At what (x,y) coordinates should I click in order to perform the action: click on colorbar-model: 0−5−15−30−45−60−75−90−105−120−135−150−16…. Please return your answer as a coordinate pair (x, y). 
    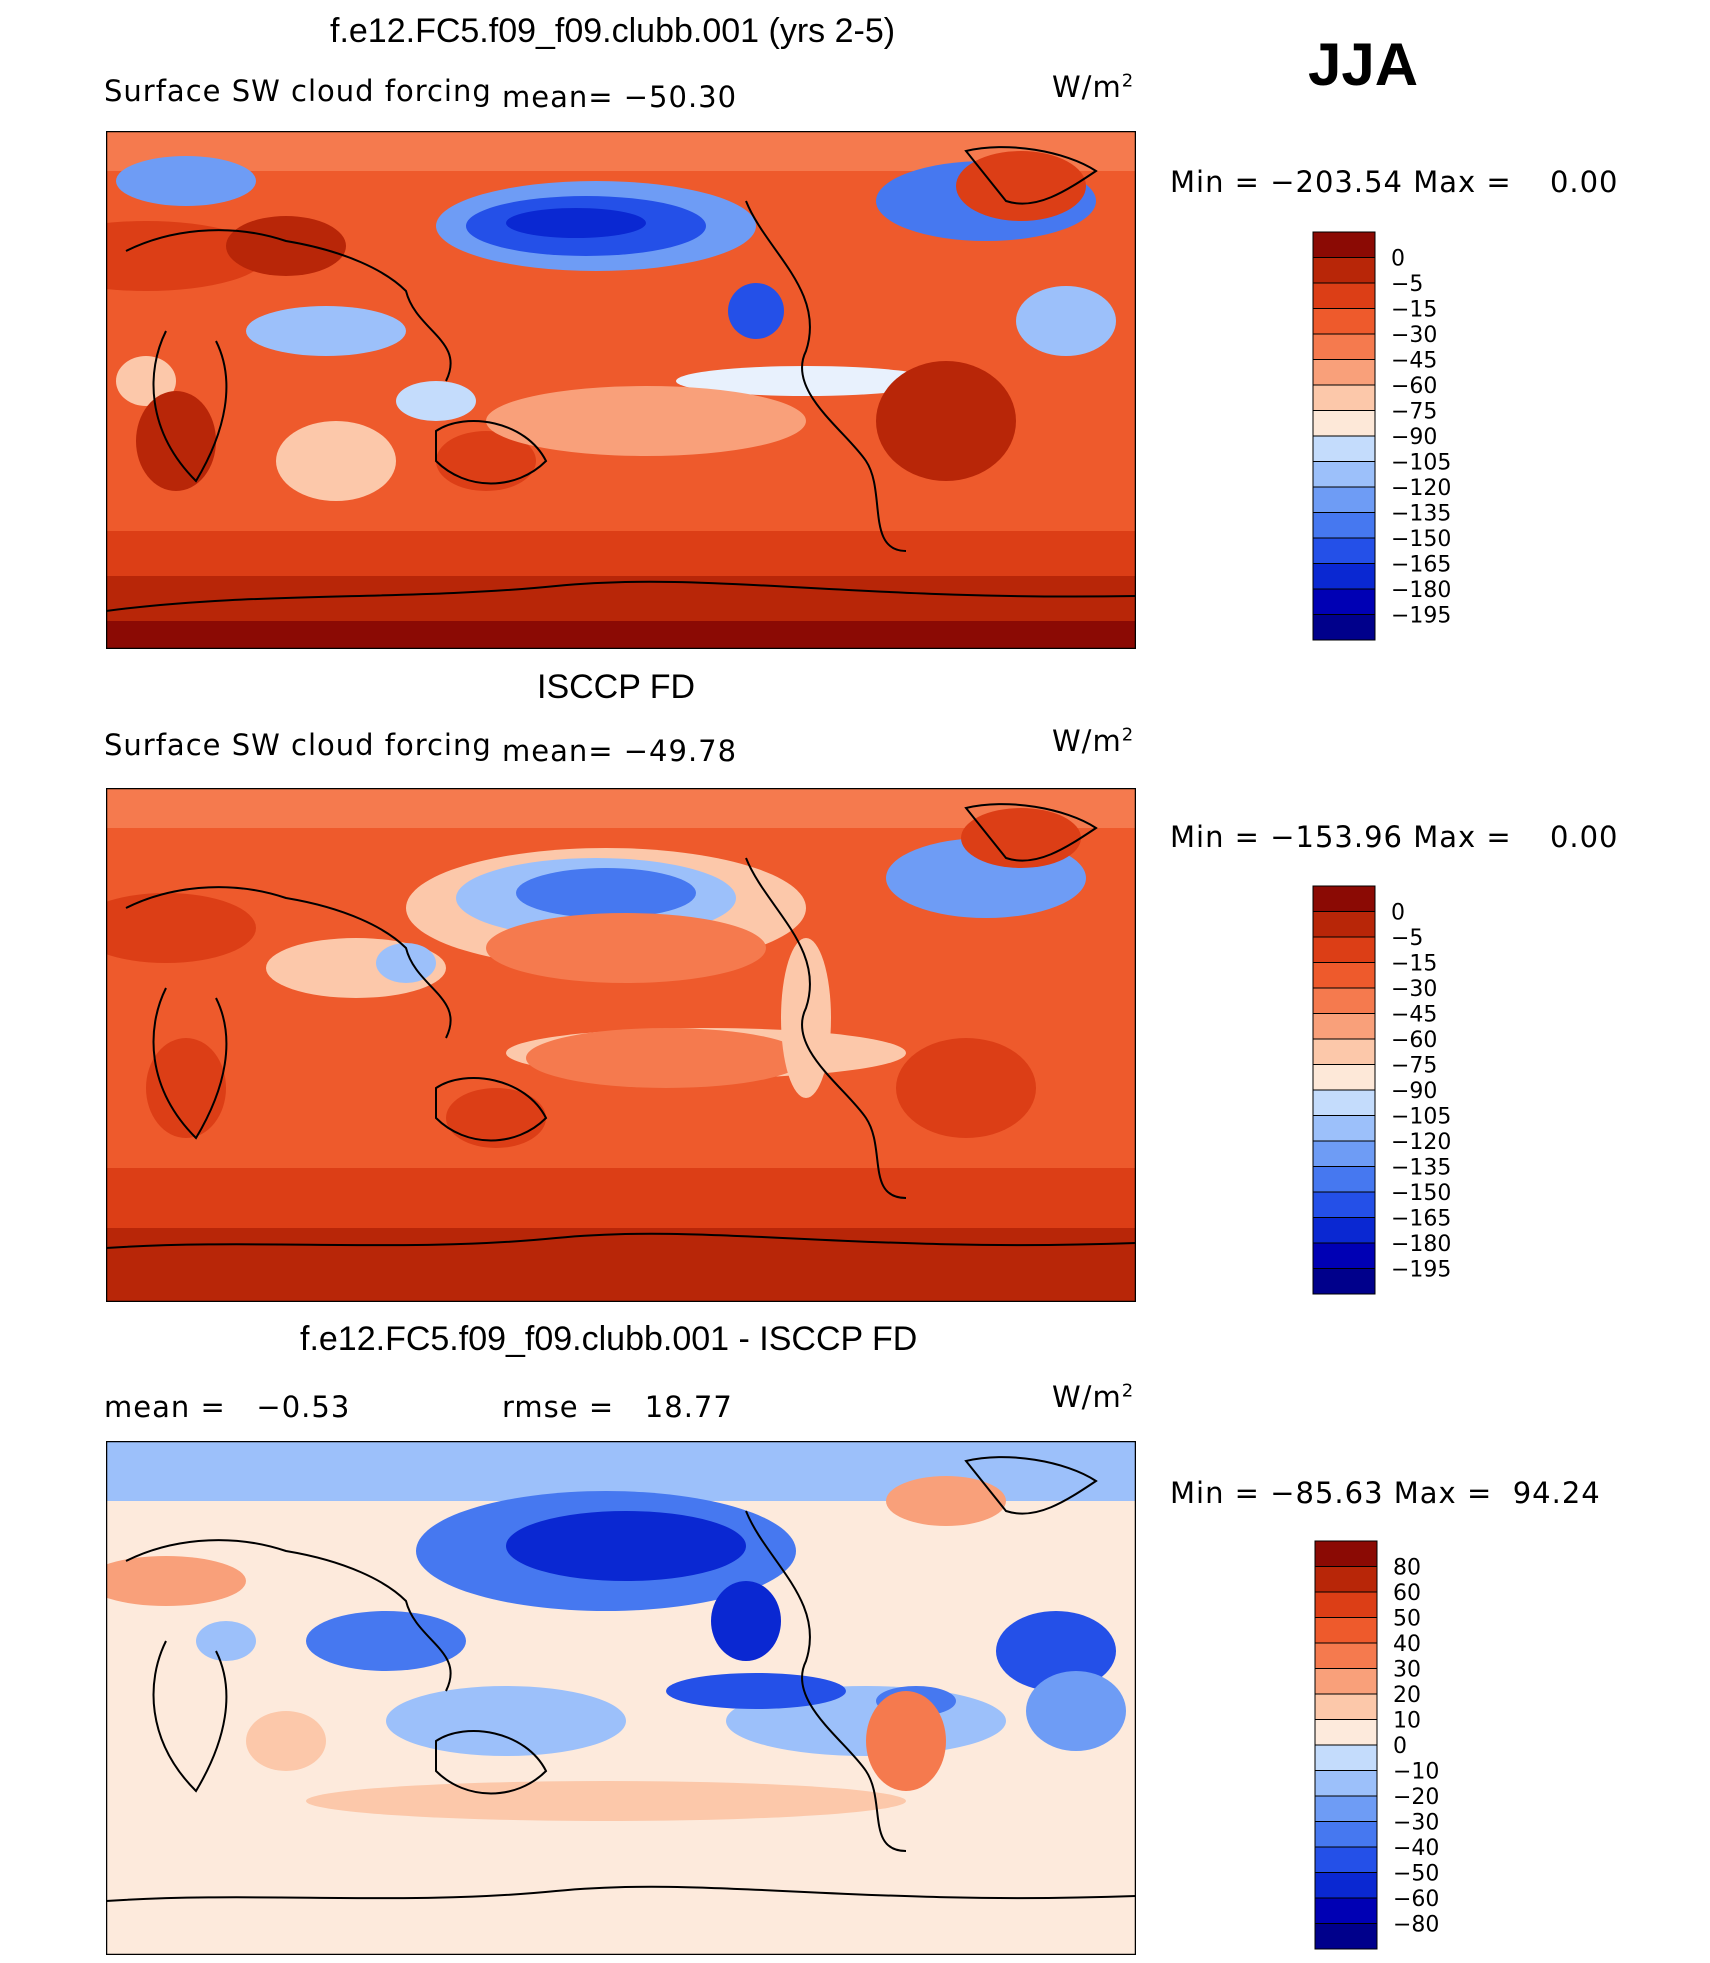
    Looking at the image, I should click on (1381, 436).